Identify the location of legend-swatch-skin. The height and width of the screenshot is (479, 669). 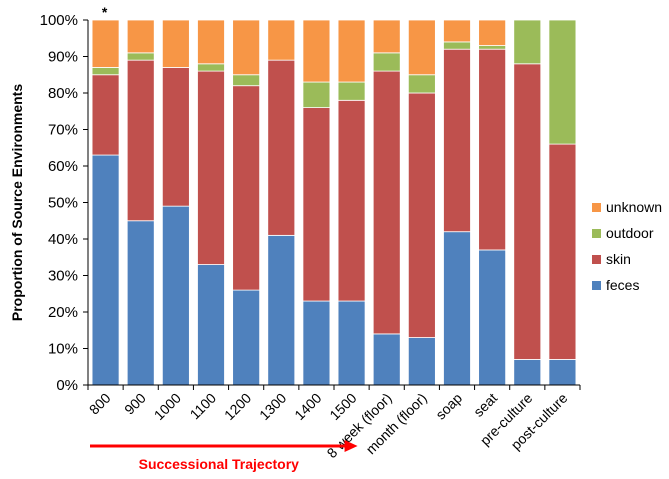
(596, 259).